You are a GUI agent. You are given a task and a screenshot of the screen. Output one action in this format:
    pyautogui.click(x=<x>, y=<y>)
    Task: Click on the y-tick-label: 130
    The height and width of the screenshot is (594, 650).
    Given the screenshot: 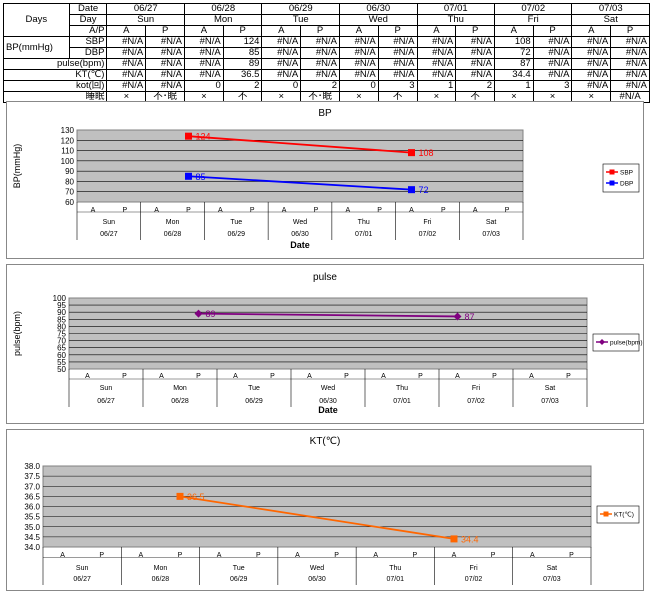 What is the action you would take?
    pyautogui.click(x=68, y=130)
    